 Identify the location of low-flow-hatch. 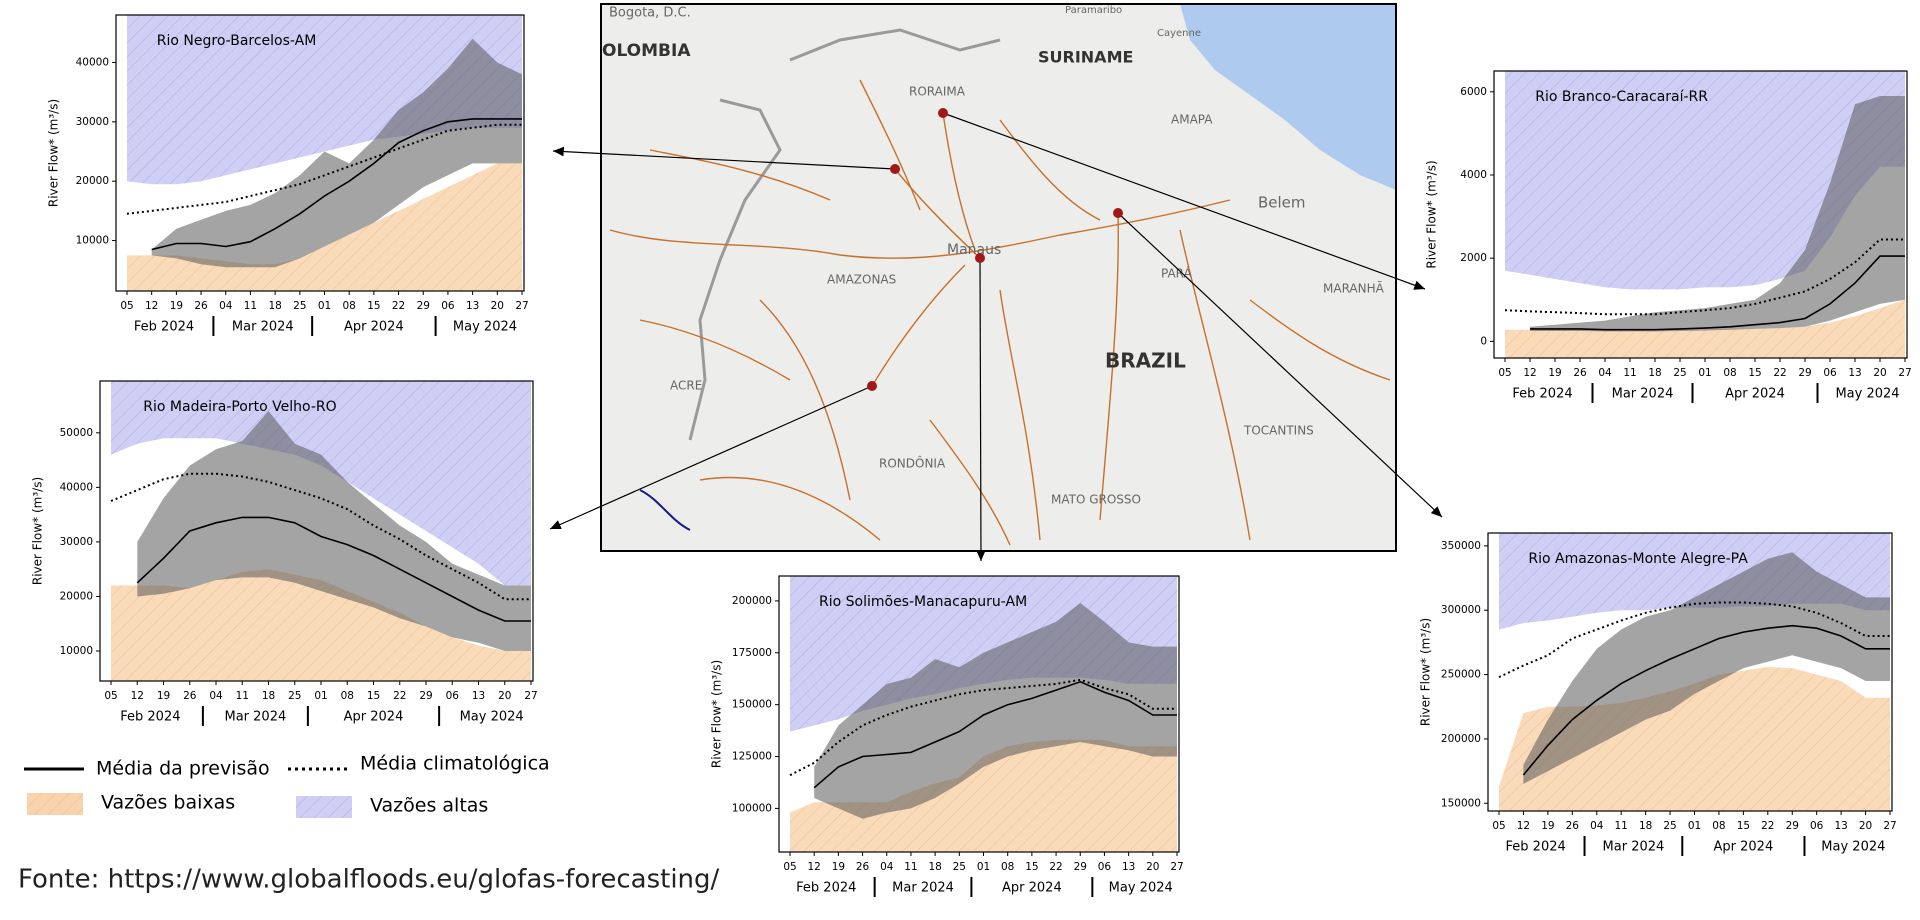
(321, 625).